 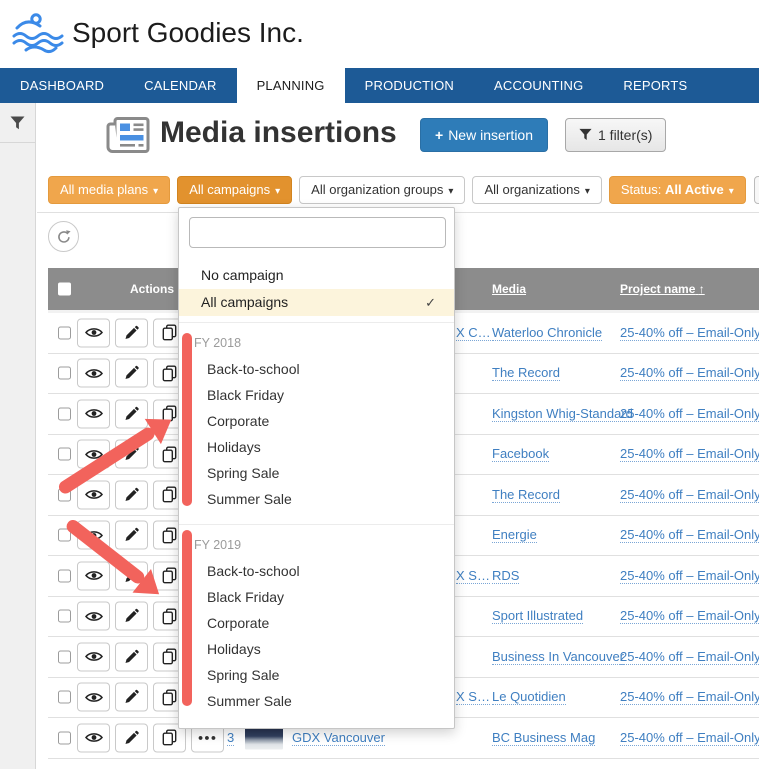 I want to click on row-media-link: RDS, so click(x=506, y=575).